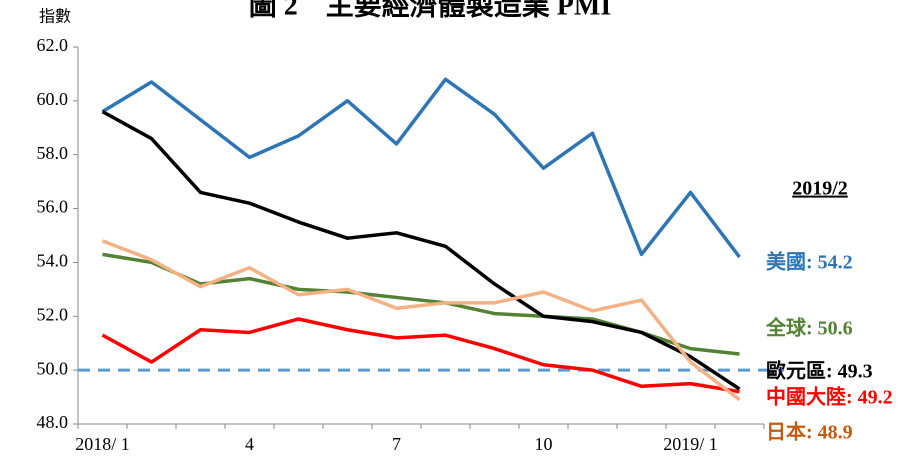 This screenshot has width=919, height=464. Describe the element at coordinates (53, 261) in the screenshot. I see `y-tick-label: 54.0` at that location.